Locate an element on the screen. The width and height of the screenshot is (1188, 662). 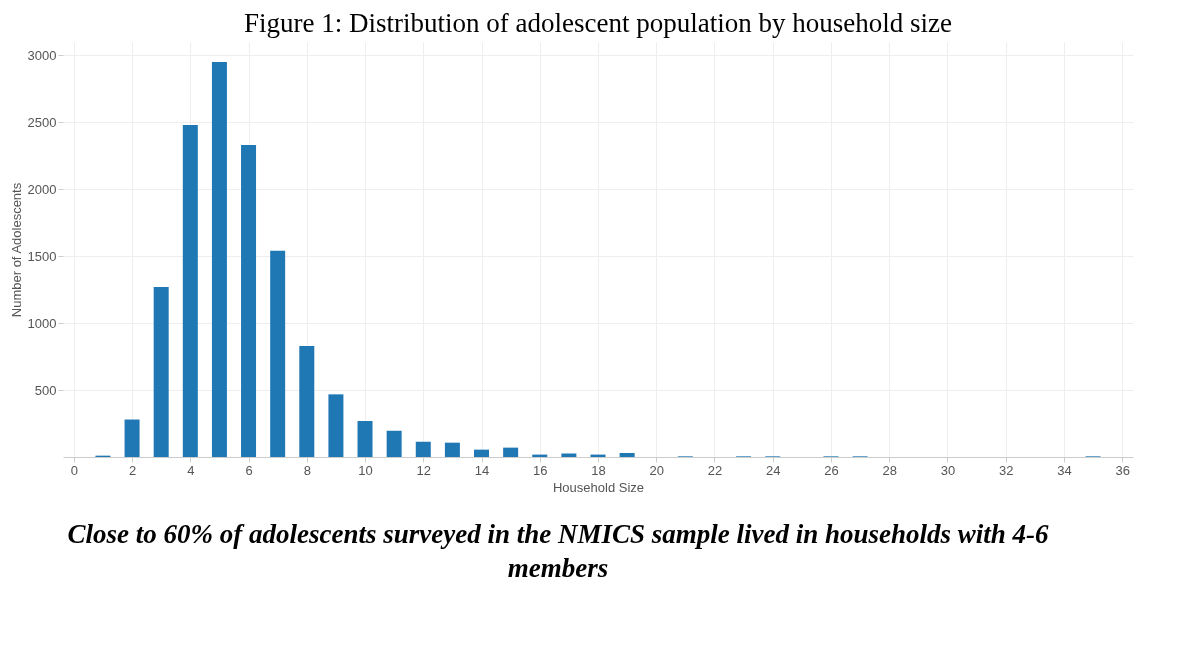
x-axis-title: Household Size is located at coordinates (598, 487).